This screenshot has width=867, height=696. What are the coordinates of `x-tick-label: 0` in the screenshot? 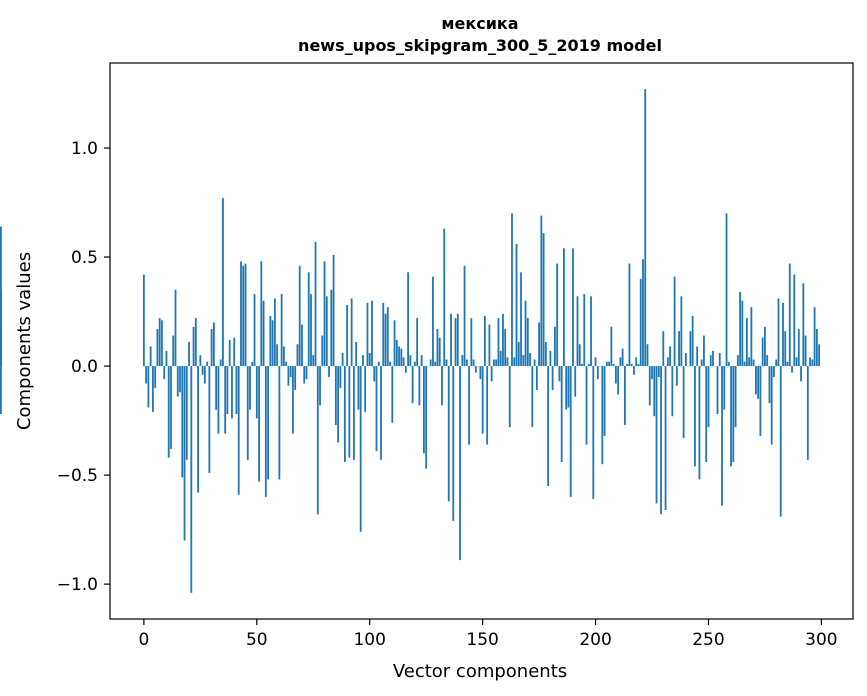 It's located at (143, 640).